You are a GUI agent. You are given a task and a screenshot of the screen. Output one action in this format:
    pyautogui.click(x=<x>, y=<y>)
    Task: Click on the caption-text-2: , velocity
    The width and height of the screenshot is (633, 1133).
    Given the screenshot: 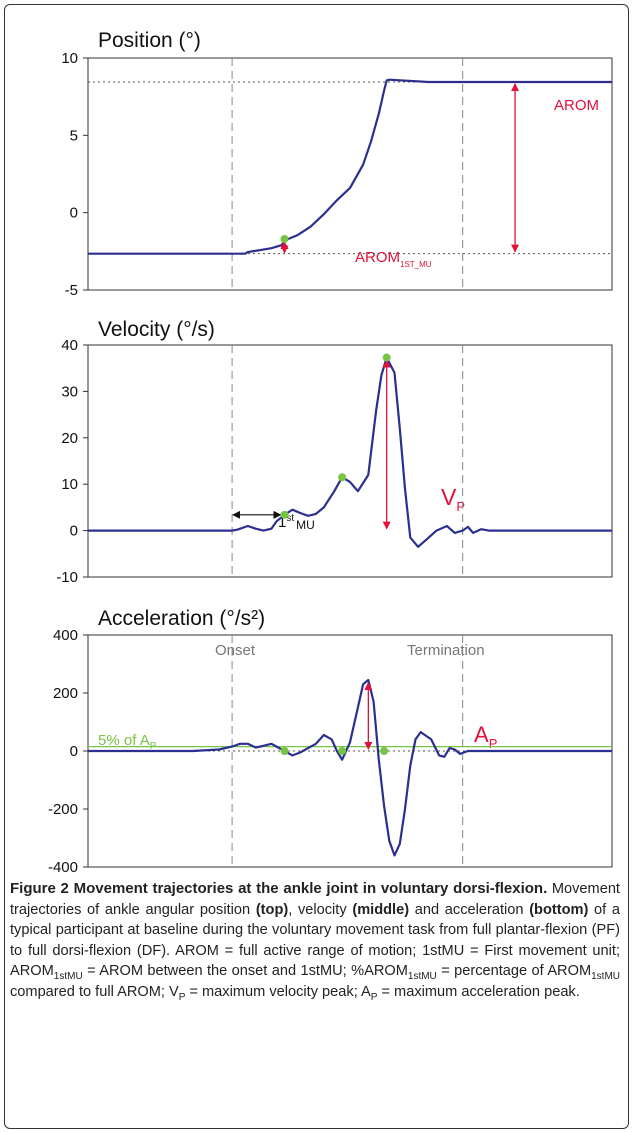 What is the action you would take?
    pyautogui.click(x=317, y=909)
    